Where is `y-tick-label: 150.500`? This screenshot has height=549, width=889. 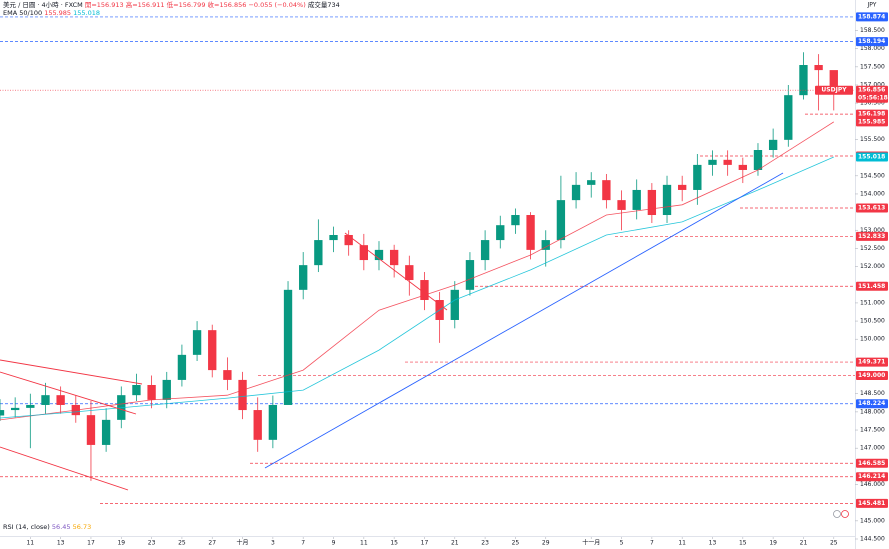
y-tick-label: 150.500 is located at coordinates (872, 321).